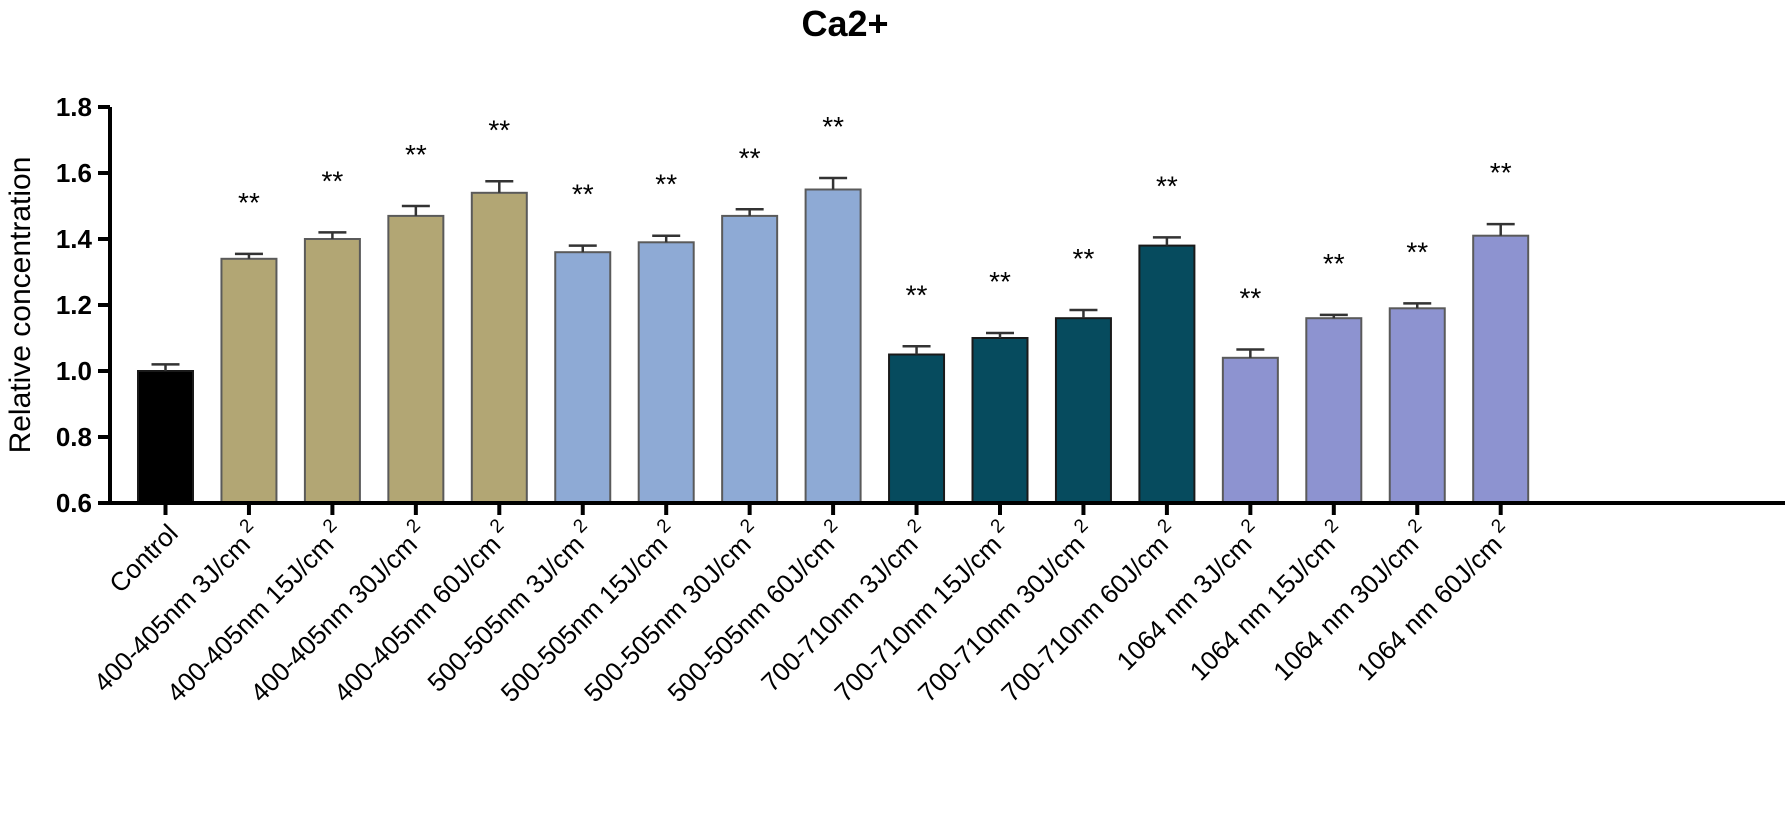 The image size is (1790, 839). Describe the element at coordinates (74, 239) in the screenshot. I see `y-tick-label: 1.4` at that location.